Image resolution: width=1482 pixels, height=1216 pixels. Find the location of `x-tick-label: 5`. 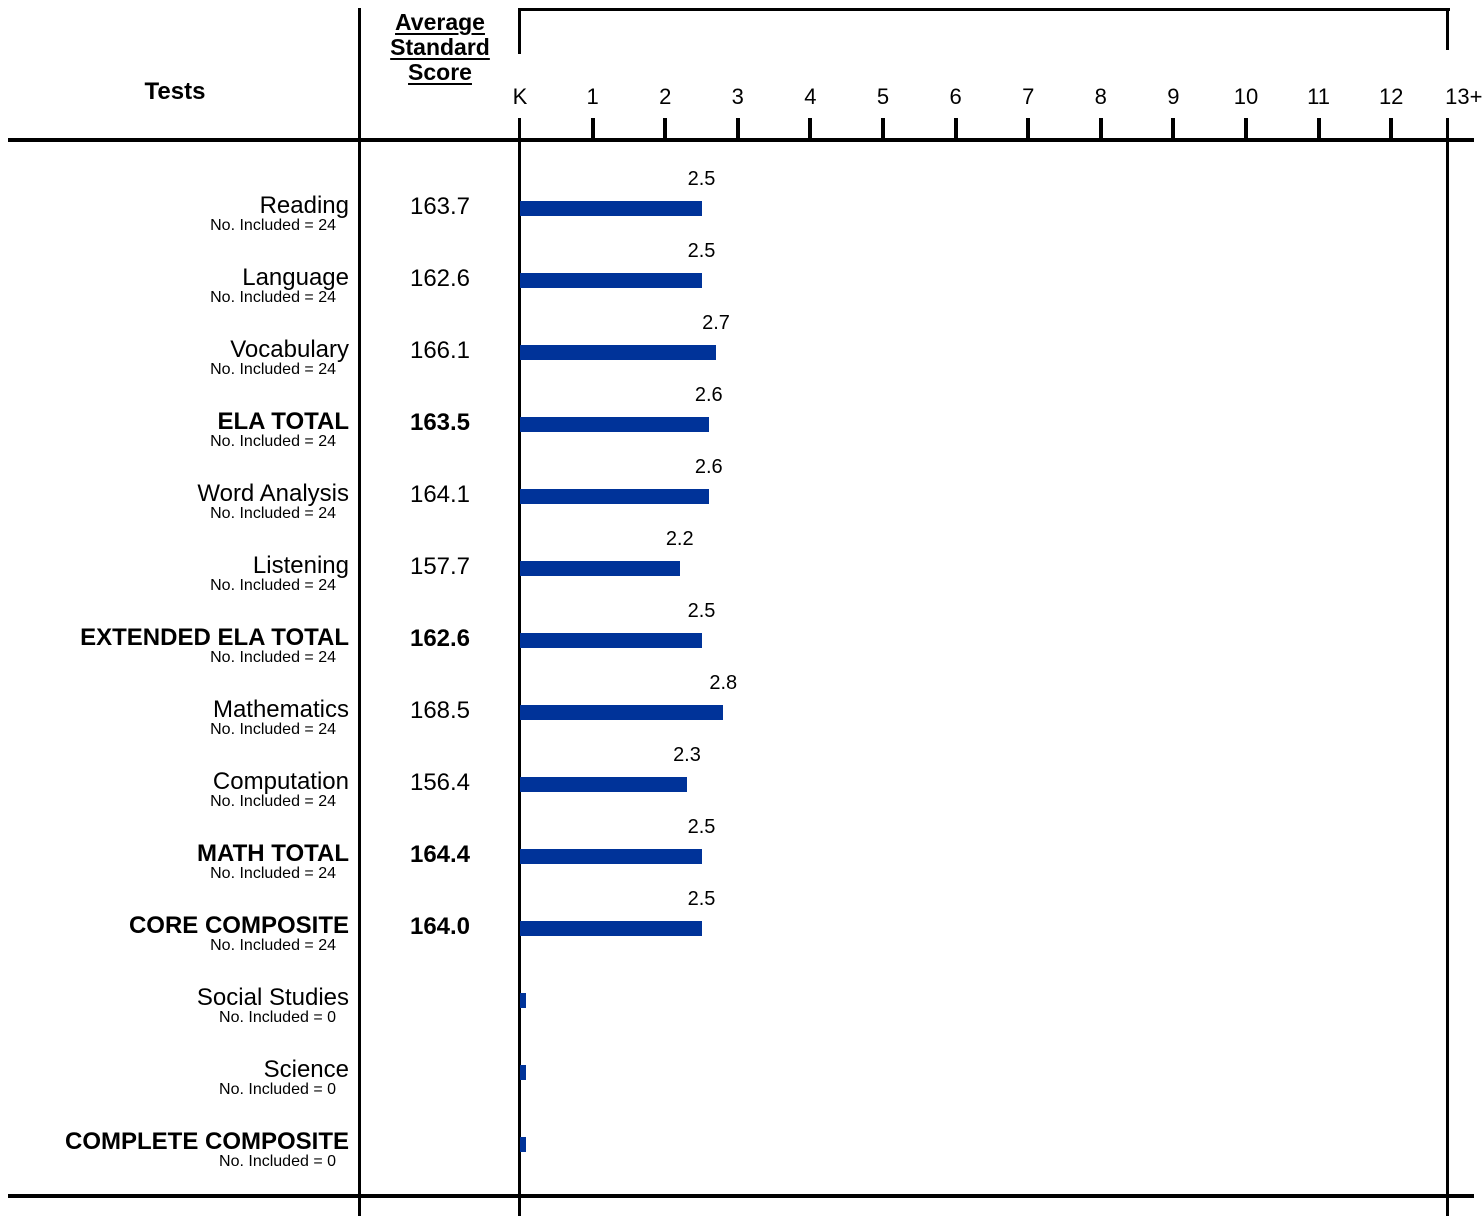

x-tick-label: 5 is located at coordinates (883, 96).